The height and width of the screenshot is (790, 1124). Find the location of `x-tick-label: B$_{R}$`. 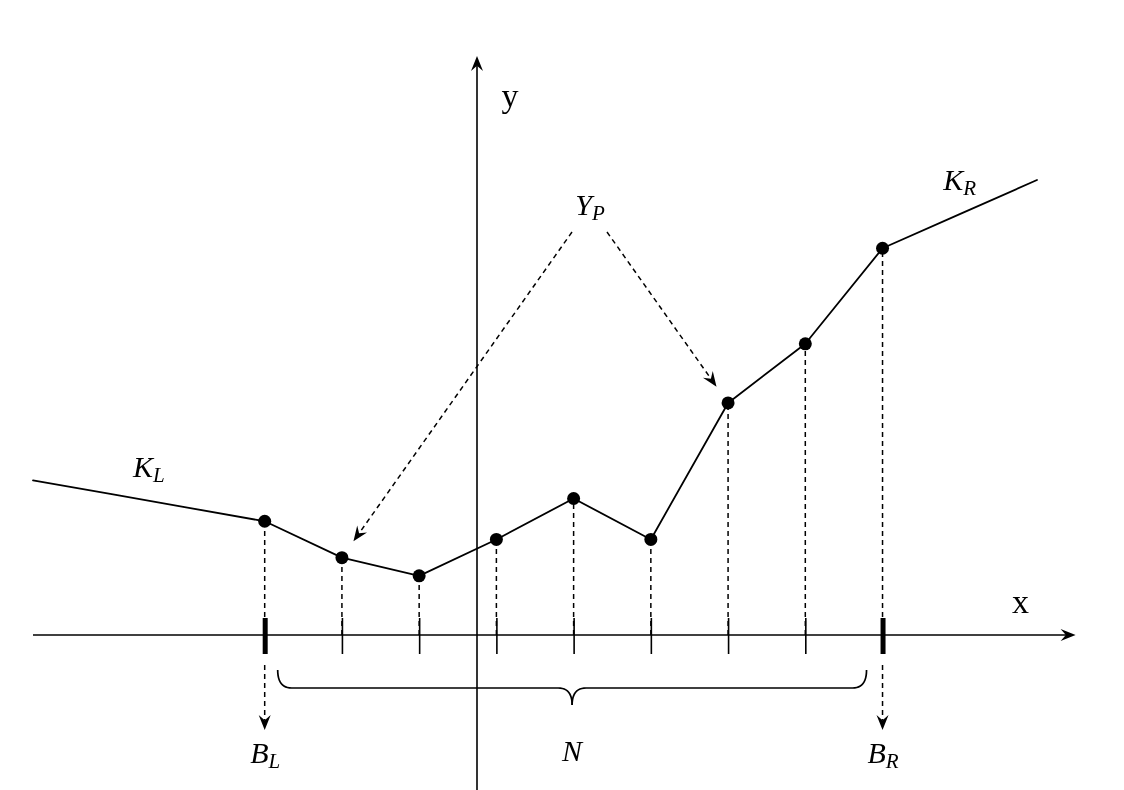

x-tick-label: B$_{R}$ is located at coordinates (883, 754).